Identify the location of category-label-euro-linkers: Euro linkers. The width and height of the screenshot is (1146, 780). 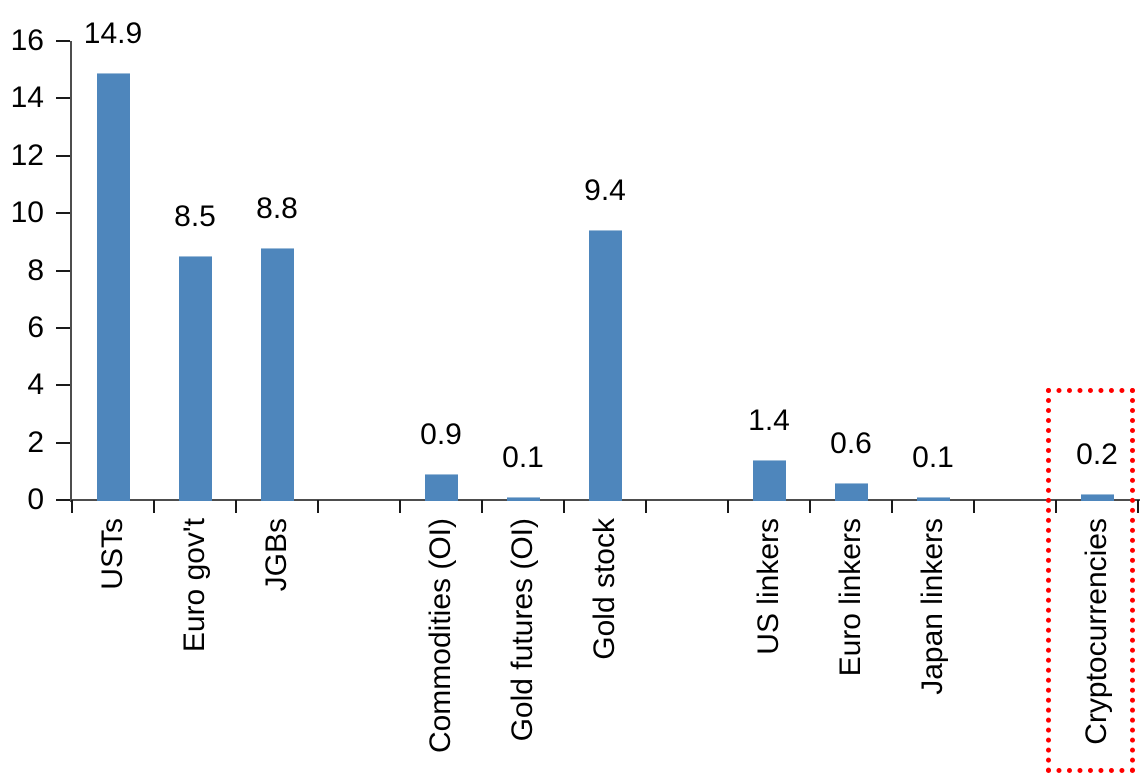
(850, 597).